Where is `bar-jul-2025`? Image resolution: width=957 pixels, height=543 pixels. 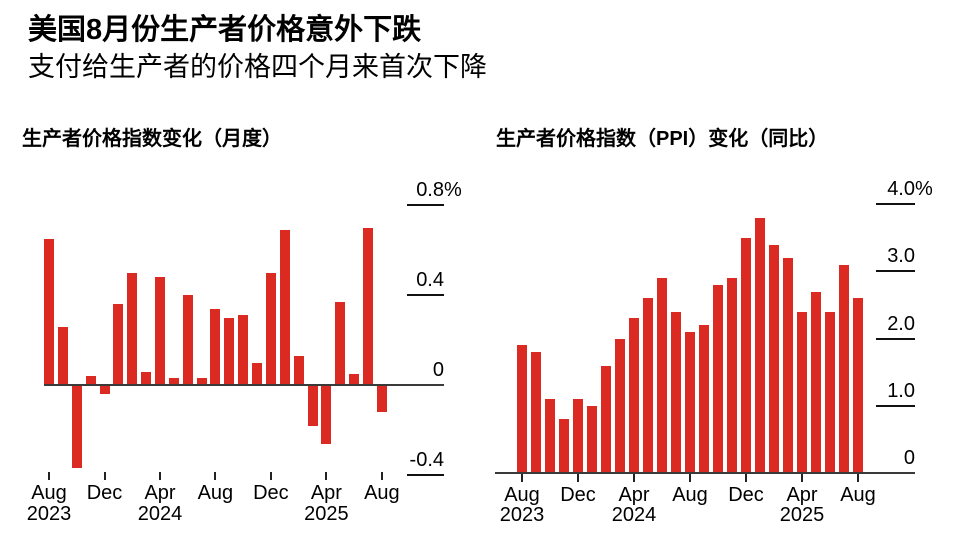 bar-jul-2025 is located at coordinates (368, 306).